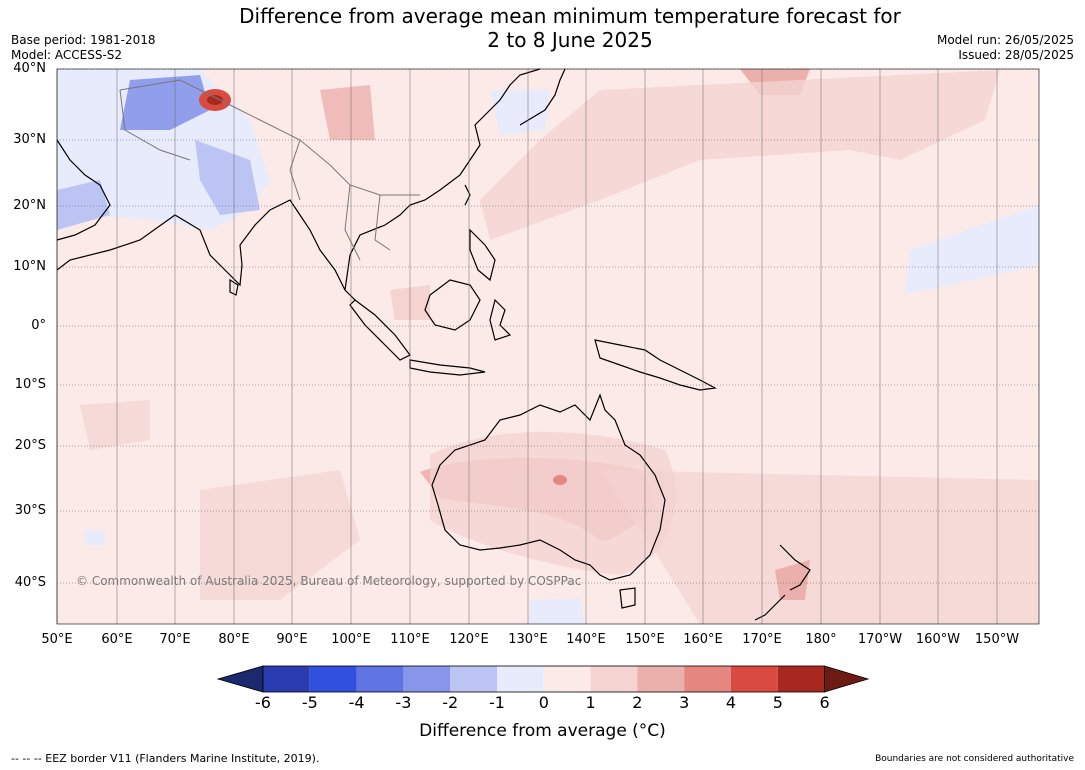 Image resolution: width=1085 pixels, height=770 pixels. What do you see at coordinates (570, 40) in the screenshot?
I see `title-line-2: 2 to 8 June 2025` at bounding box center [570, 40].